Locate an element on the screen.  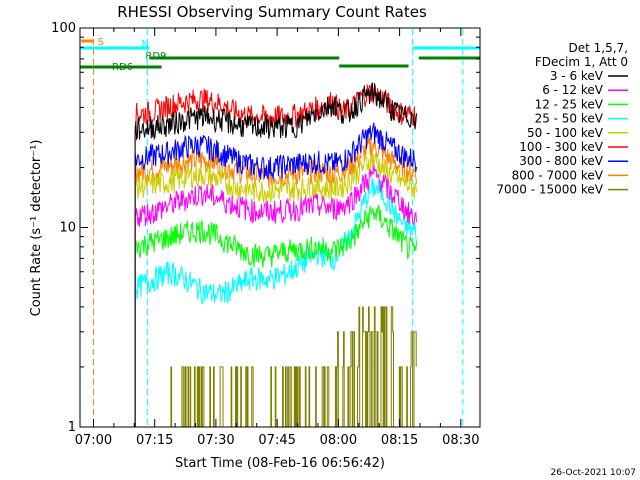
x-tick-label: 07:30 is located at coordinates (215, 440).